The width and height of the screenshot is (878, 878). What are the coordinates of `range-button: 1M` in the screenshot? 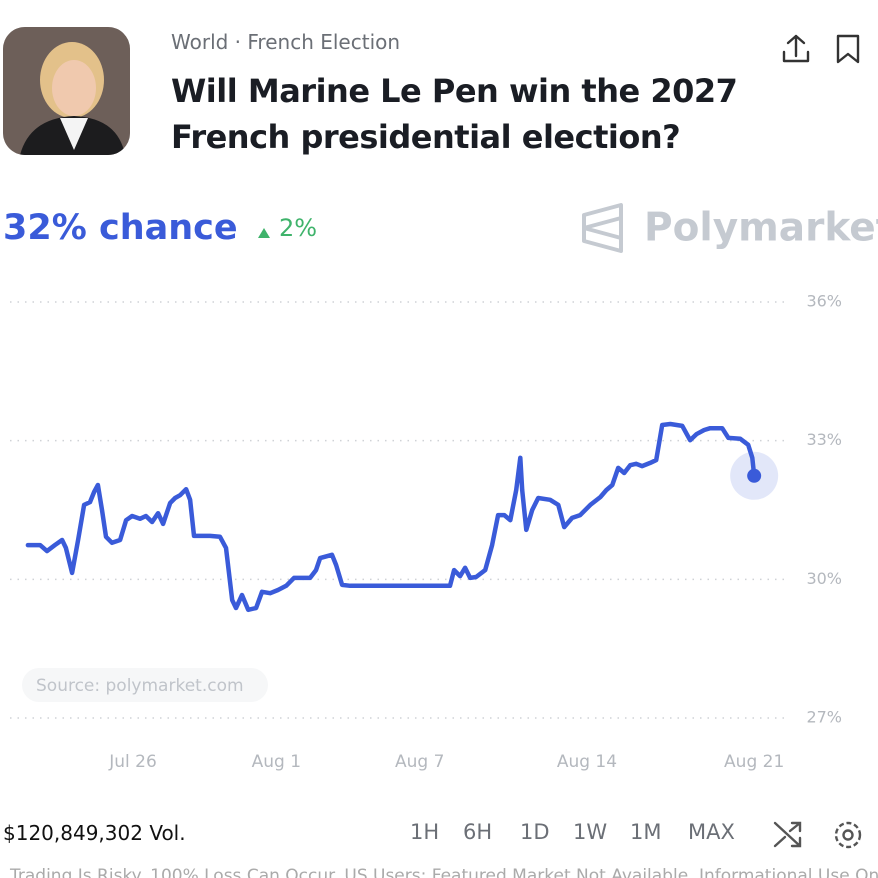 It's located at (646, 832).